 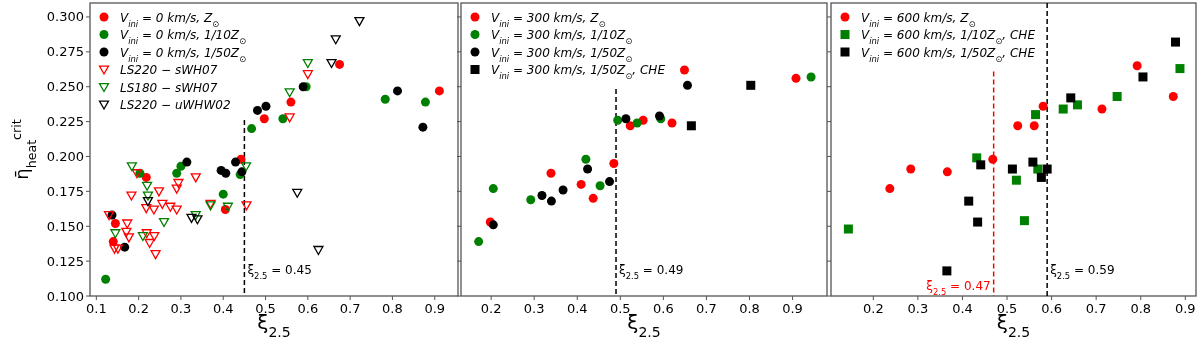 I want to click on ref-line-label: ξ$_{2.5}$ = 0.45, so click(x=279, y=272).